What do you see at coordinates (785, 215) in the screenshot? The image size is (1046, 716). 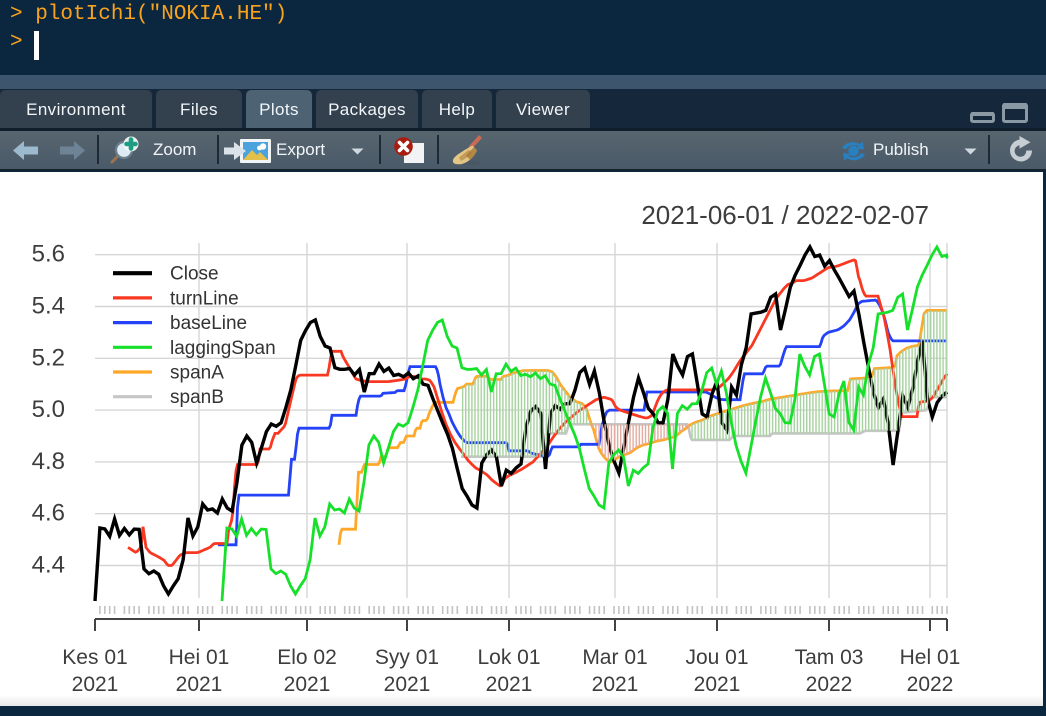 I see `svg-text: 2021-06-01 / 2022-02-07` at bounding box center [785, 215].